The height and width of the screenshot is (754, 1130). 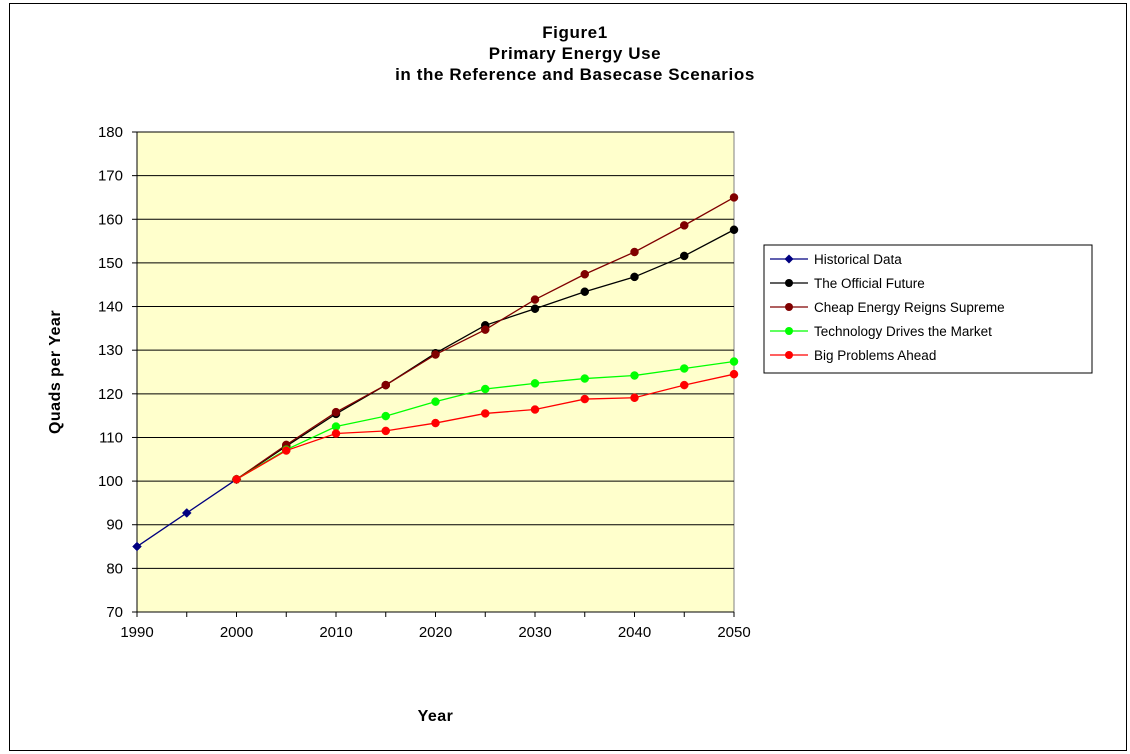 I want to click on y-tick-label: 130, so click(x=110, y=350).